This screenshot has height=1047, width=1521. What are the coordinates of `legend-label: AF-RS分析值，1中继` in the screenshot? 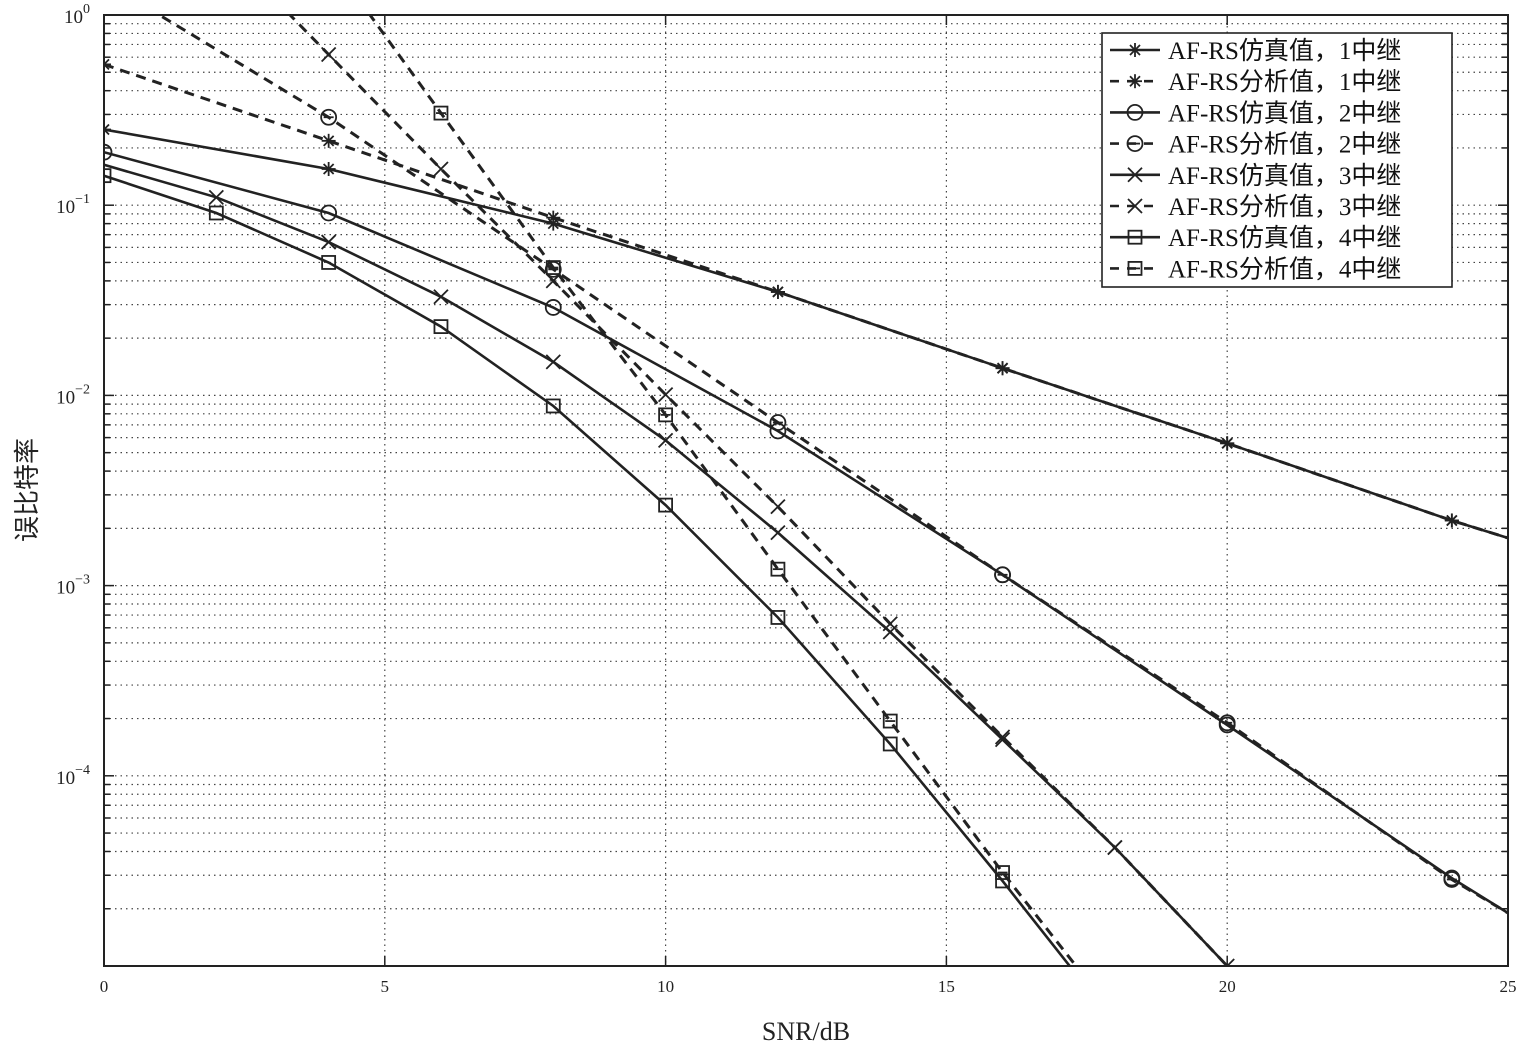 It's located at (1284, 82).